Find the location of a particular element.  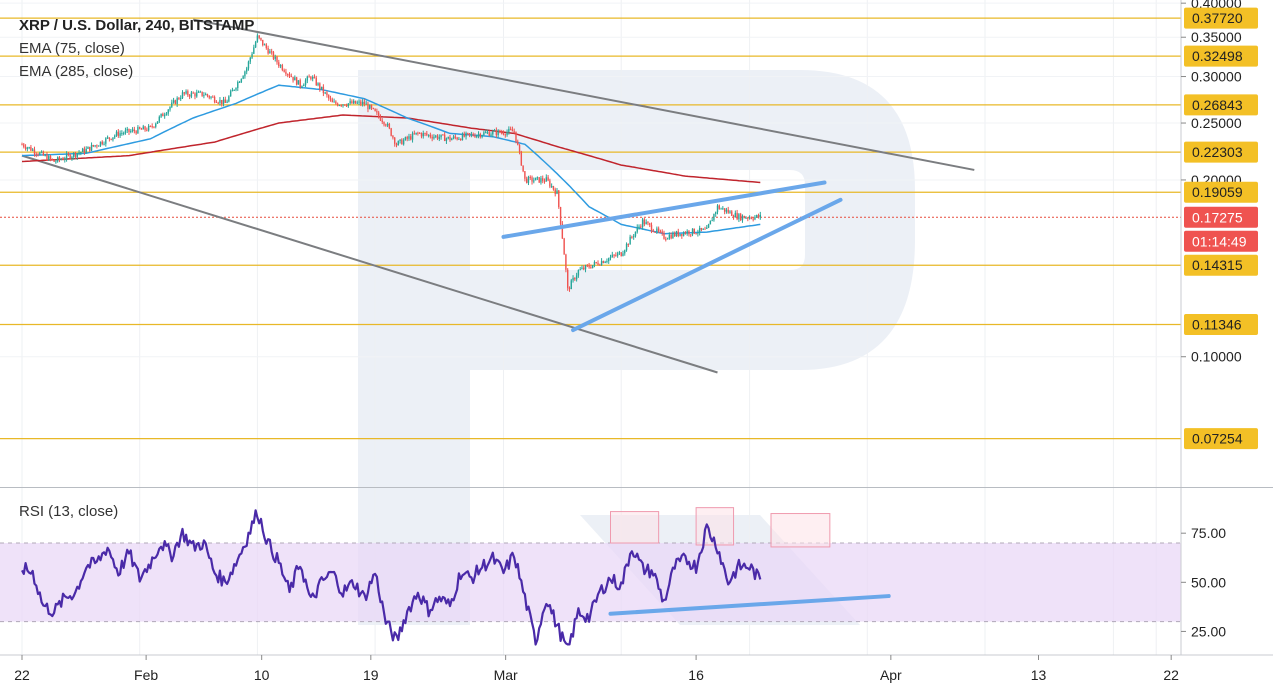

wedge-upper-line is located at coordinates (664, 209).